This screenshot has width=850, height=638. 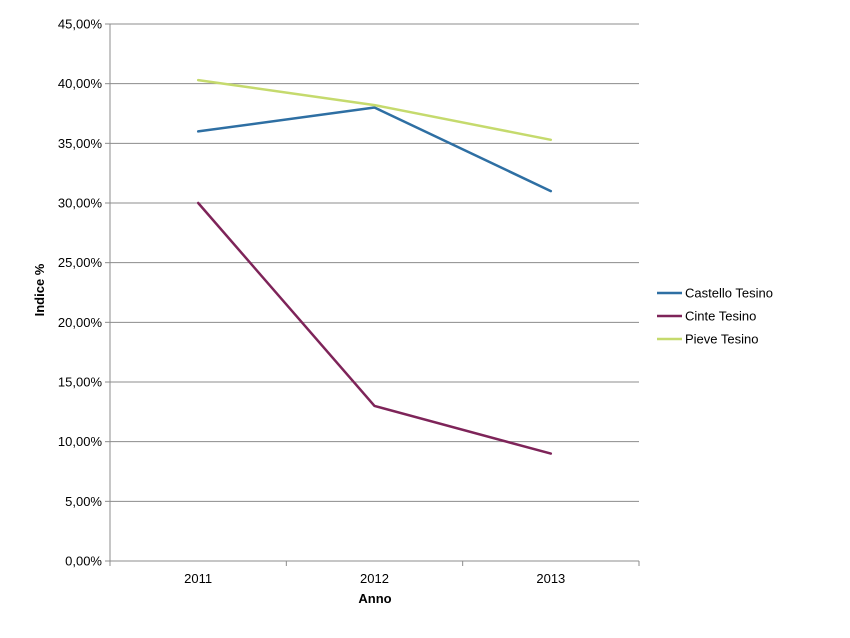 What do you see at coordinates (80, 83) in the screenshot?
I see `y-tick-label: 40,00%` at bounding box center [80, 83].